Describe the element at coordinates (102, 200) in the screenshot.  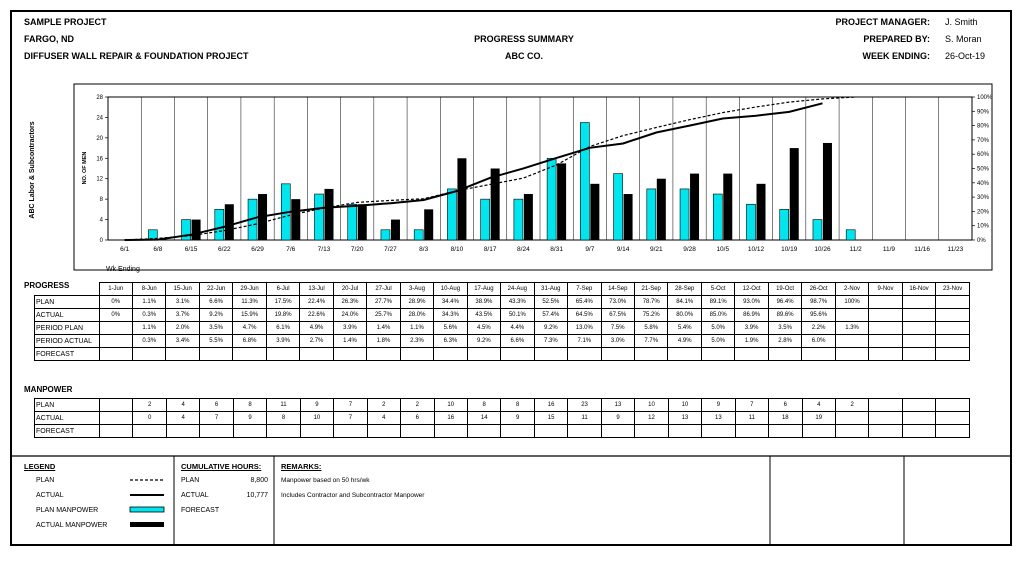
I see `y-tick-label: 8` at that location.